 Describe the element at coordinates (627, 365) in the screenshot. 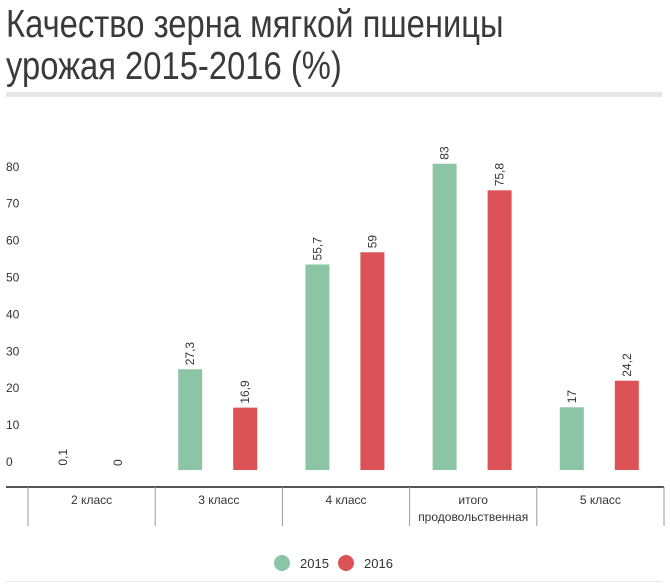

I see `data-label: 24,2` at that location.